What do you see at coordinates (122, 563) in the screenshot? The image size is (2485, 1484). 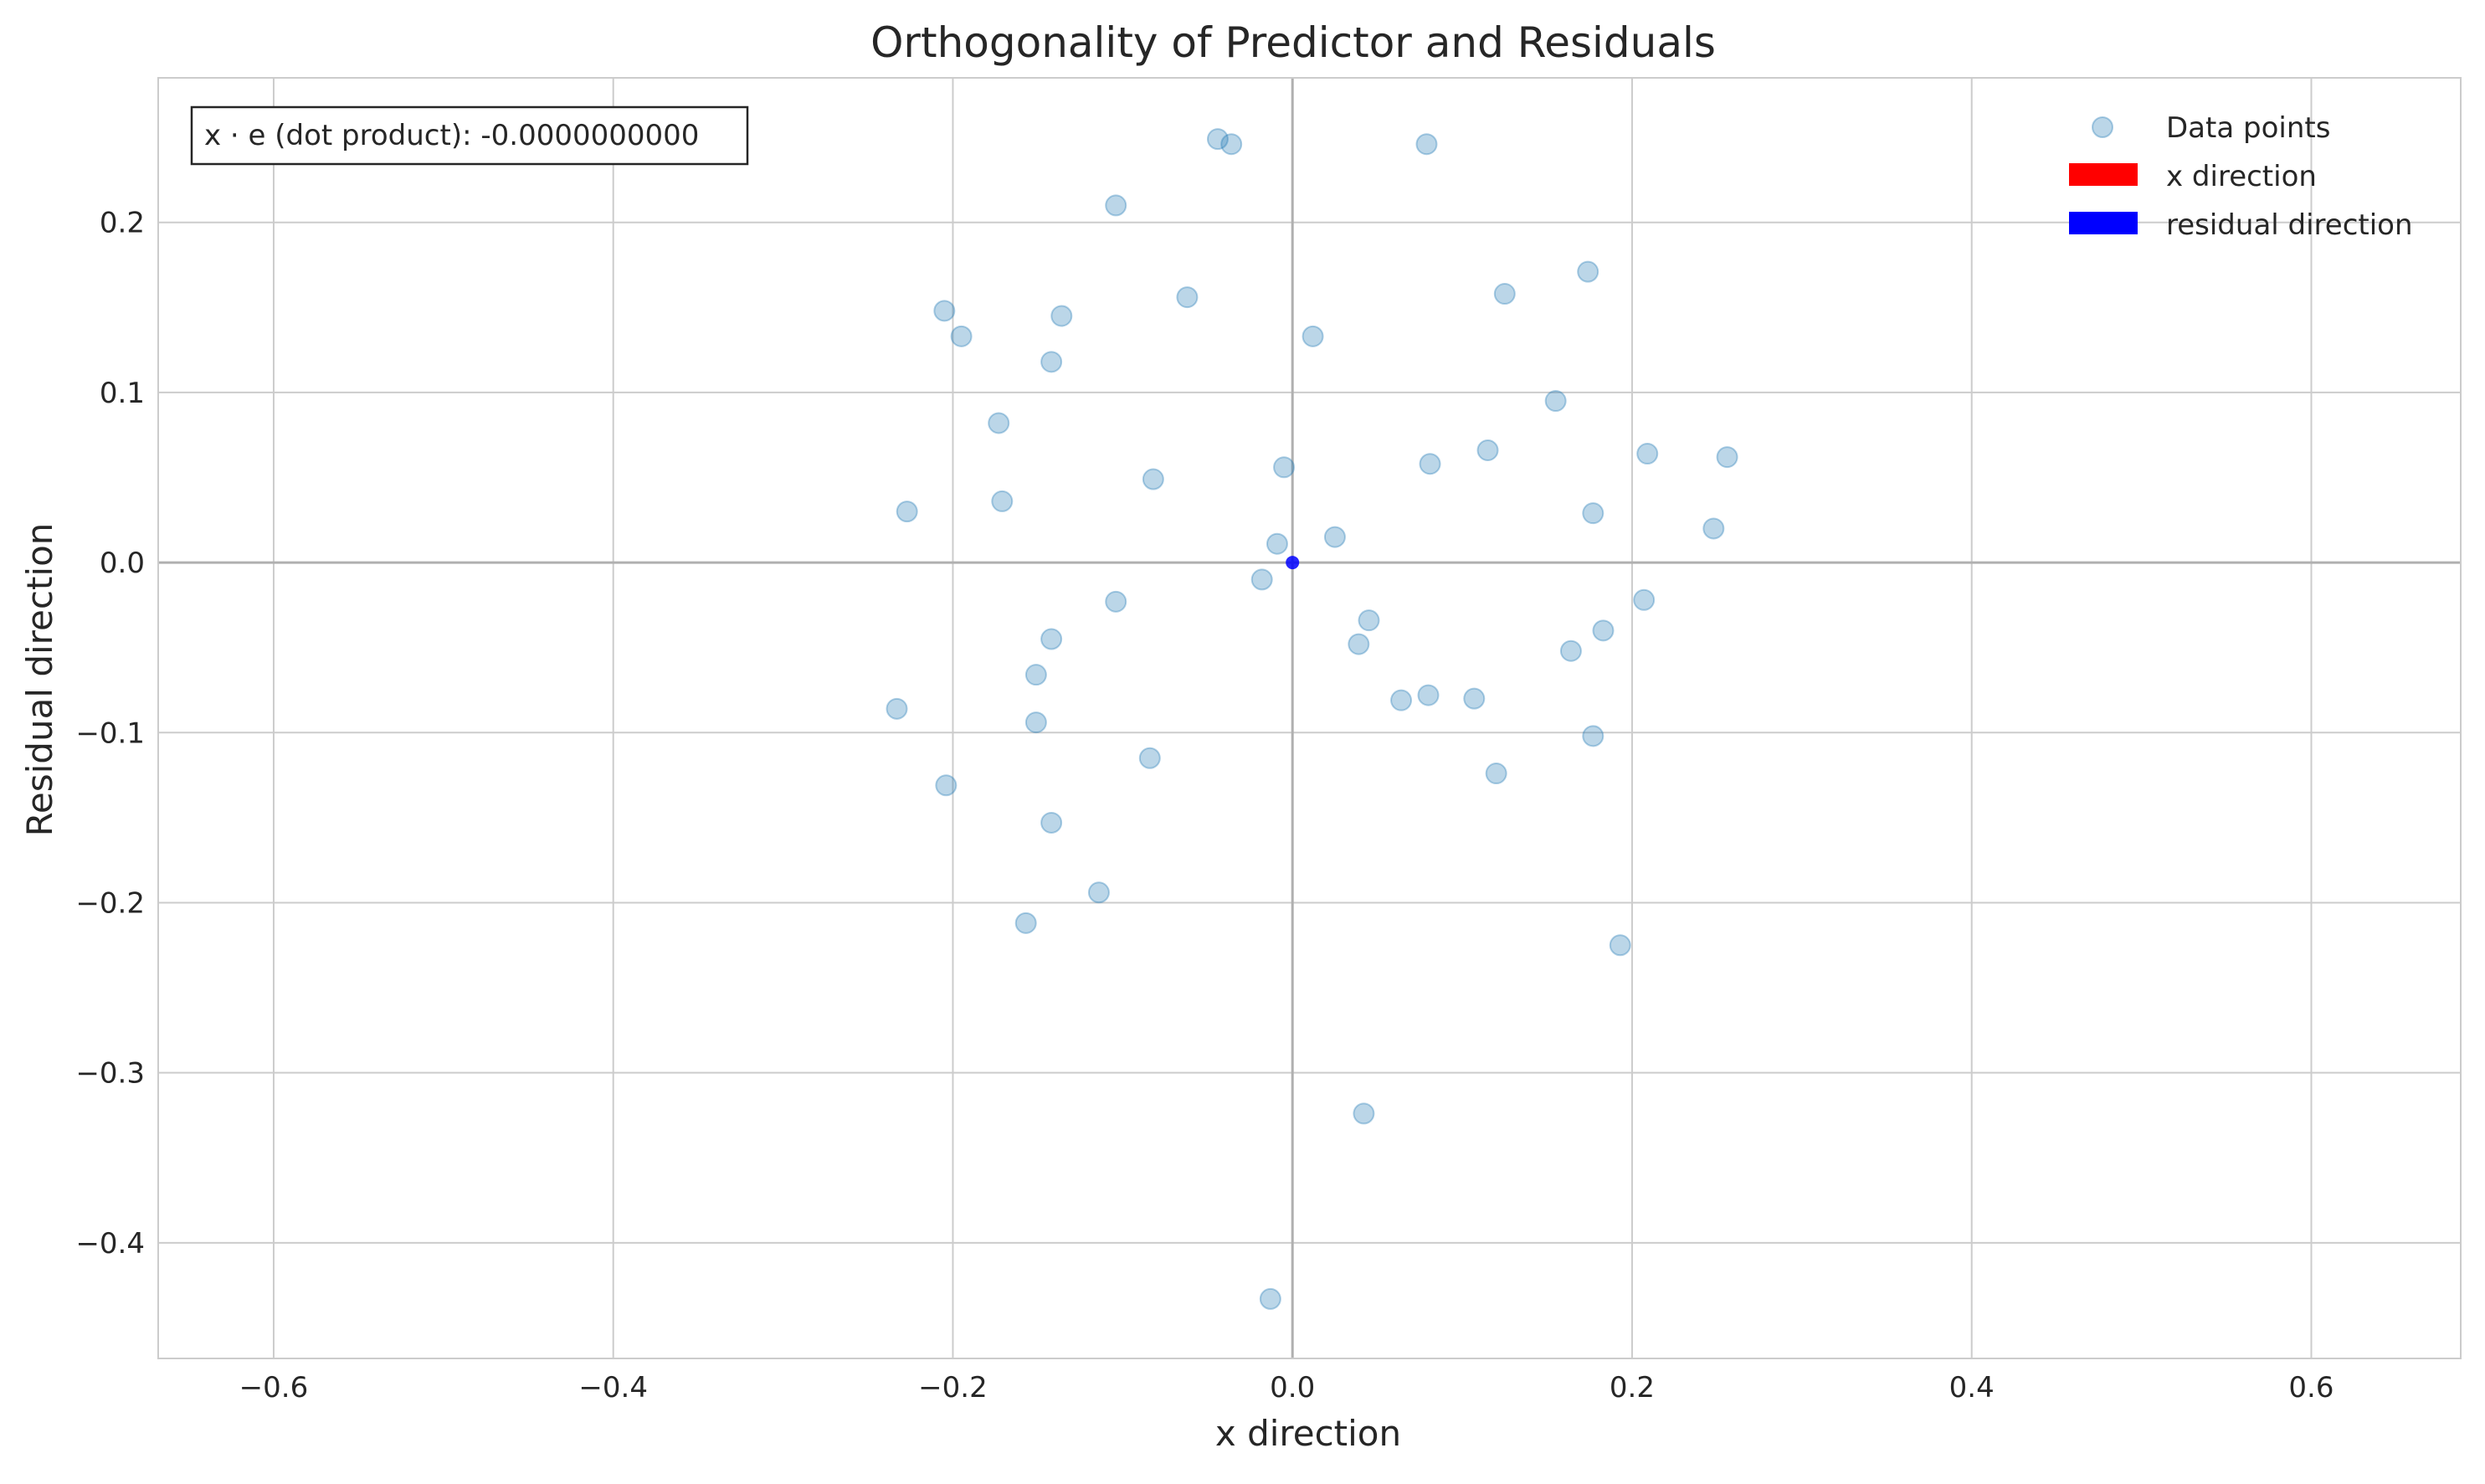 I see `y-tick-label: 0.0` at bounding box center [122, 563].